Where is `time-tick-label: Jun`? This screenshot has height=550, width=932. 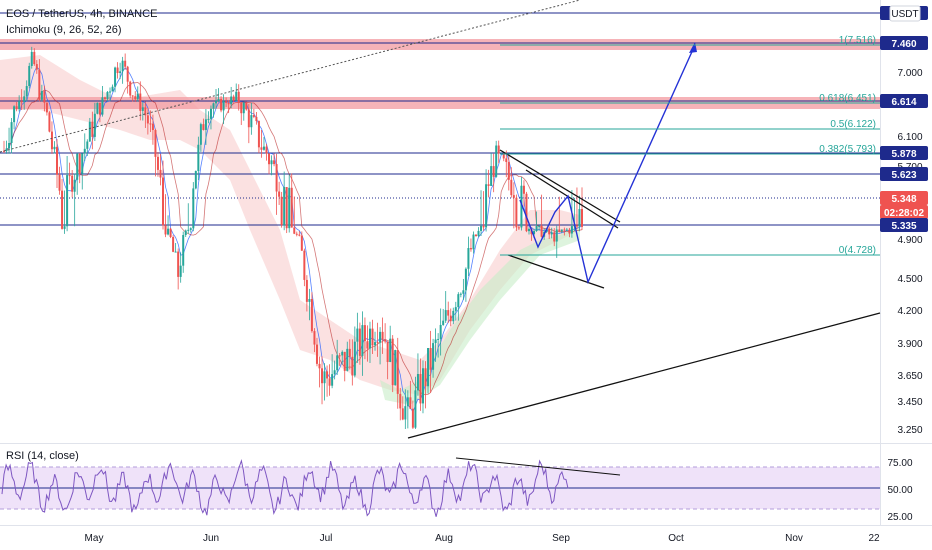
time-tick-label: Jun is located at coordinates (211, 538).